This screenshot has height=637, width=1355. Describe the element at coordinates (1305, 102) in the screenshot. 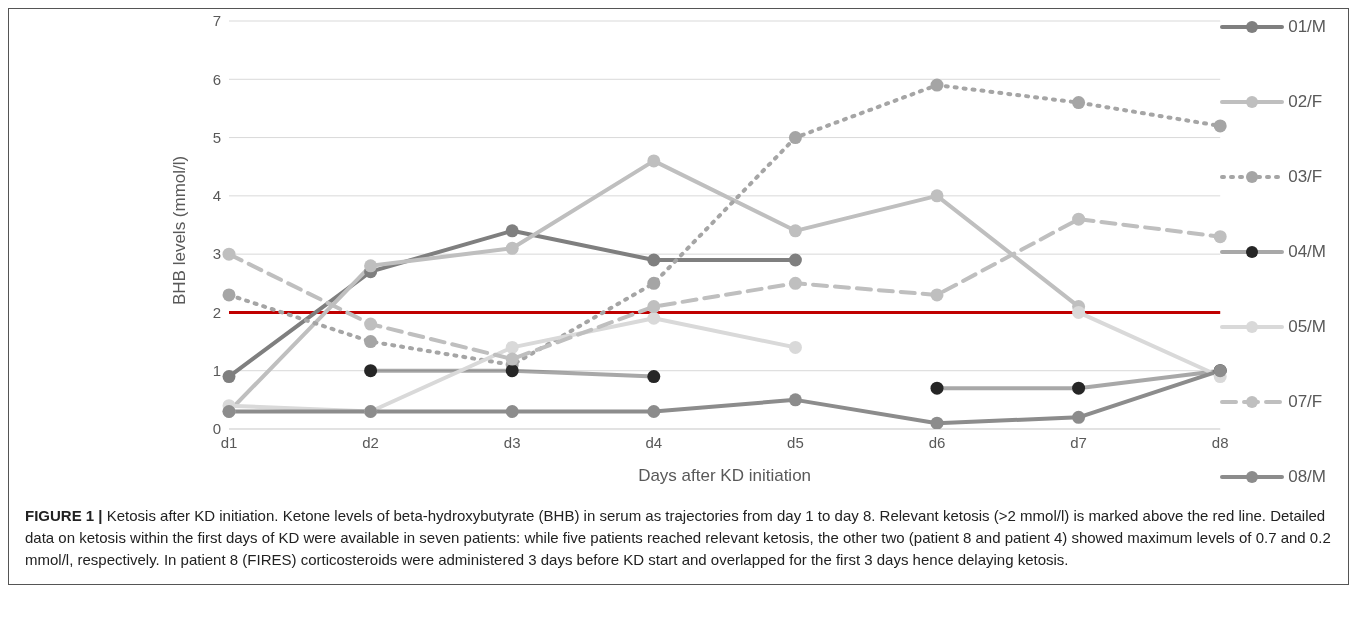

I see `legend-label: 02/F` at that location.